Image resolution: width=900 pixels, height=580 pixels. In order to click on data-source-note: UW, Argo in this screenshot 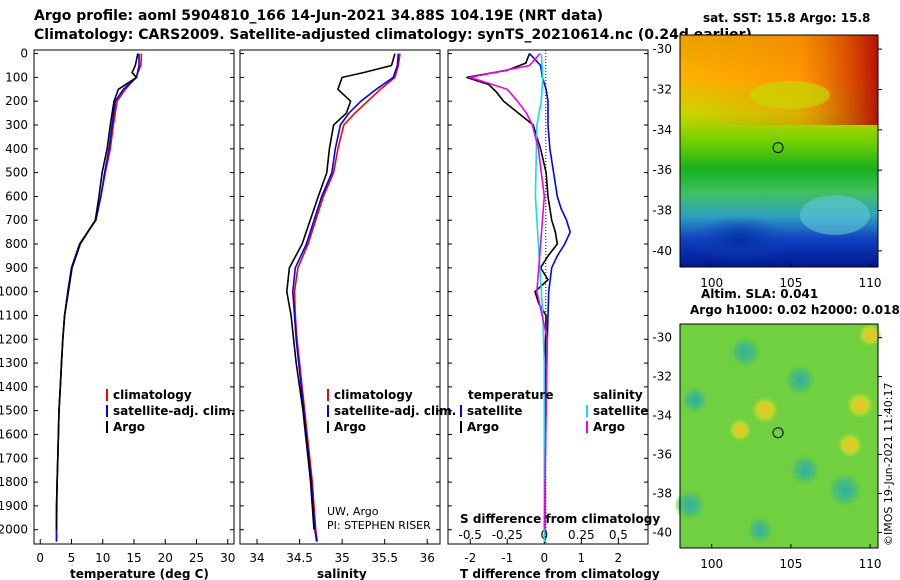, I will do `click(353, 511)`.